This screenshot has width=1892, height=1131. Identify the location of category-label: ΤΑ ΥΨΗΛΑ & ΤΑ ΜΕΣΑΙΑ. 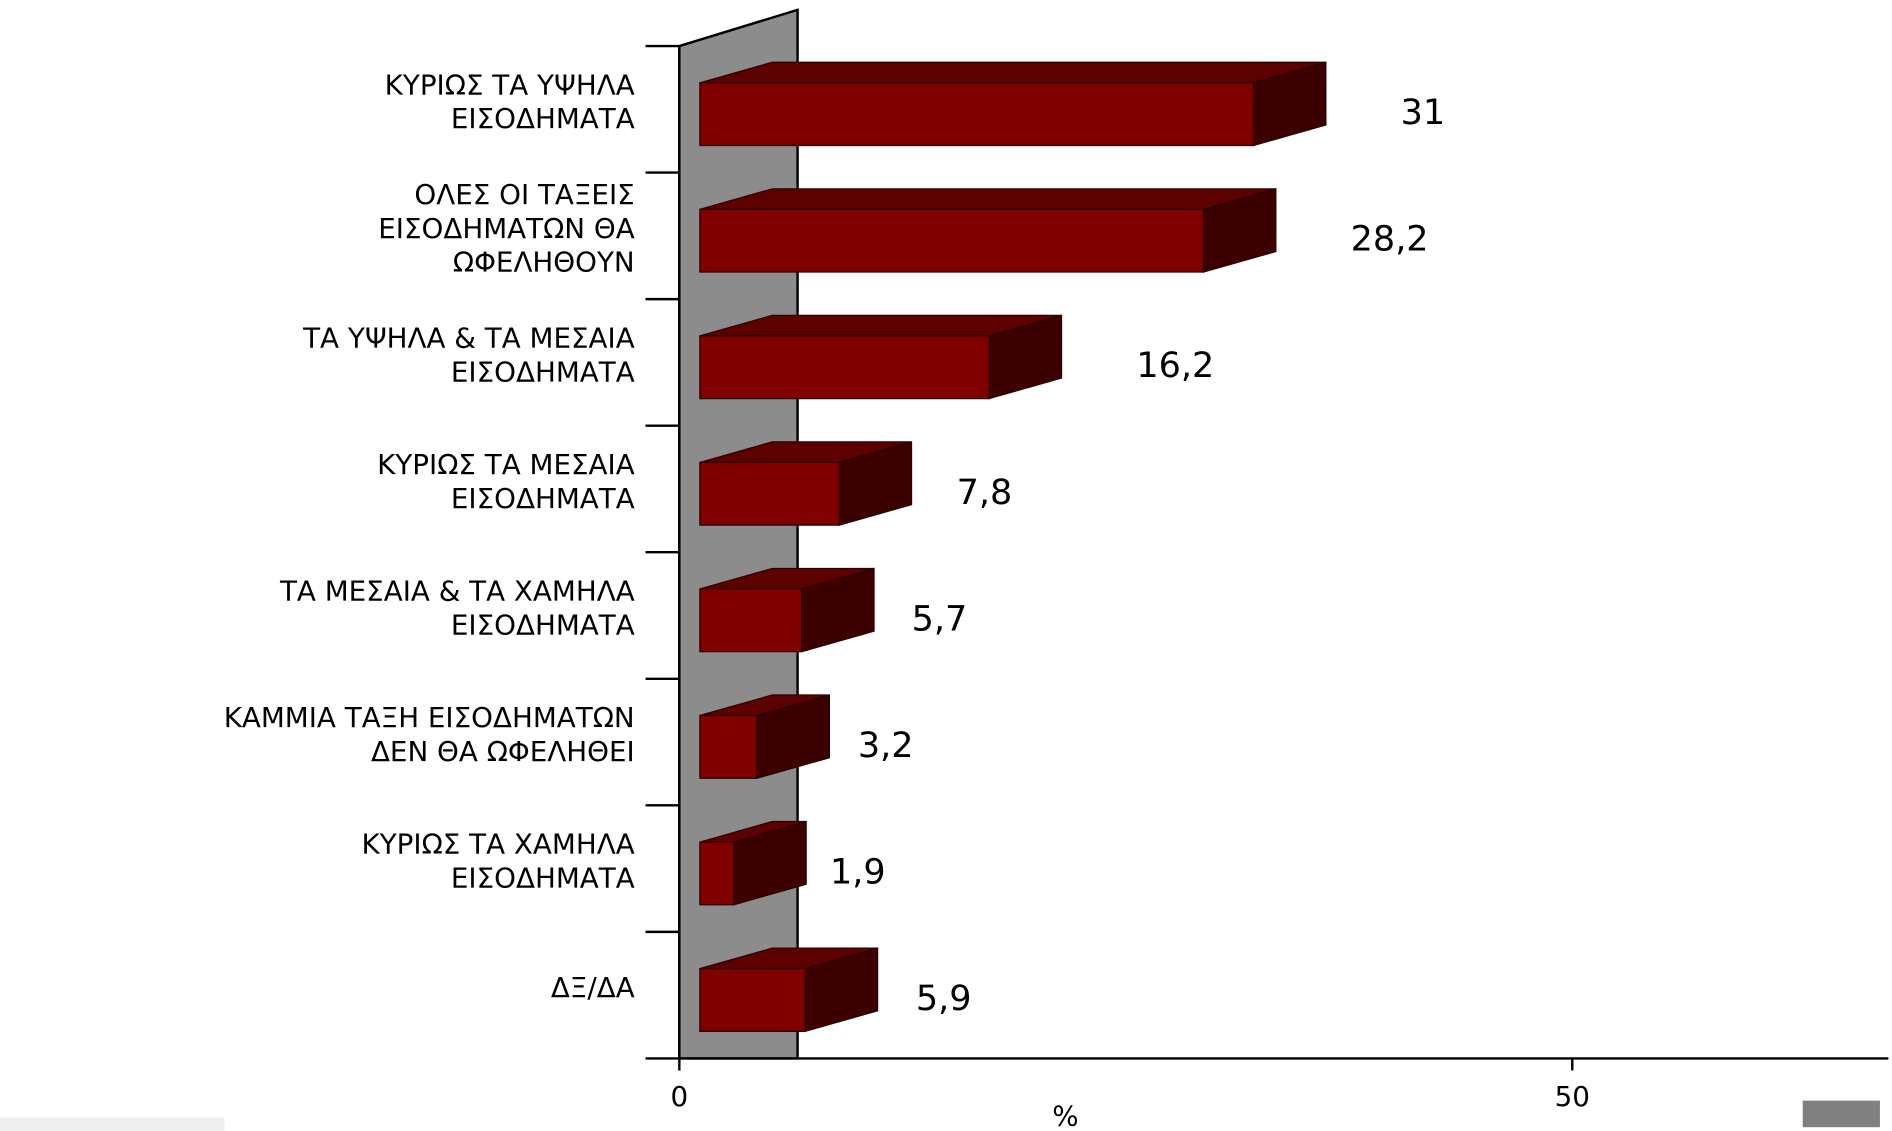
(468, 337).